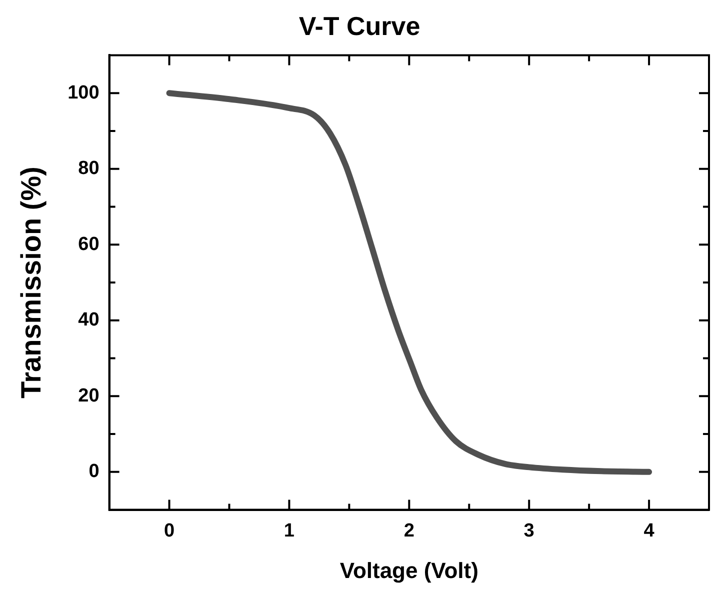 The height and width of the screenshot is (599, 721). What do you see at coordinates (289, 531) in the screenshot?
I see `x-tick-label: 1` at bounding box center [289, 531].